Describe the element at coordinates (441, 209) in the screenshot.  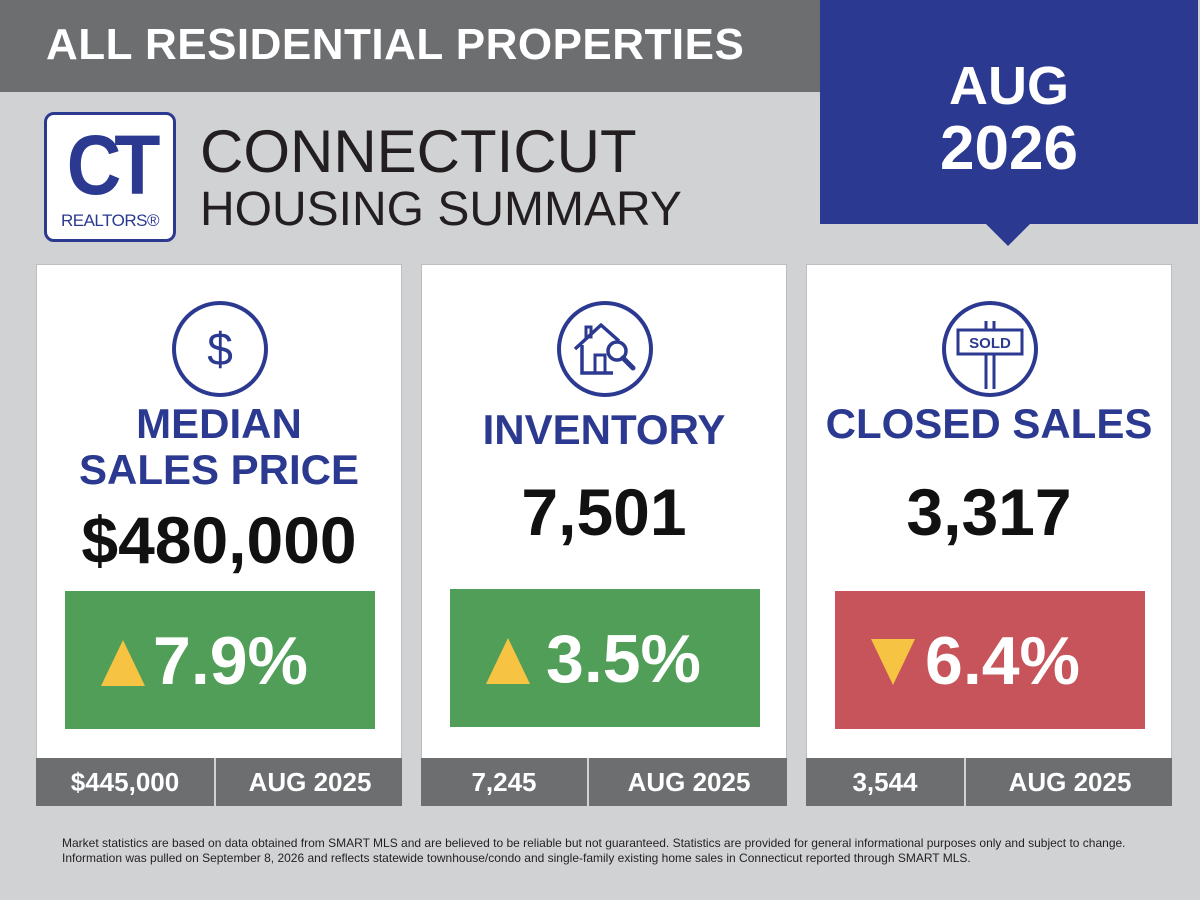
I see `page-title-line2: HOUSING SUMMARY` at that location.